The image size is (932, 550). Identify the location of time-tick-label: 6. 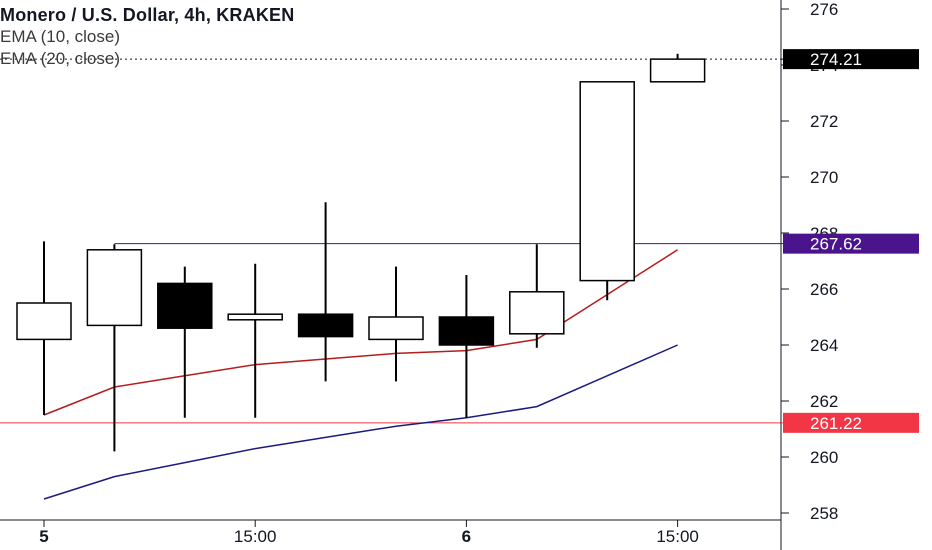
(466, 536).